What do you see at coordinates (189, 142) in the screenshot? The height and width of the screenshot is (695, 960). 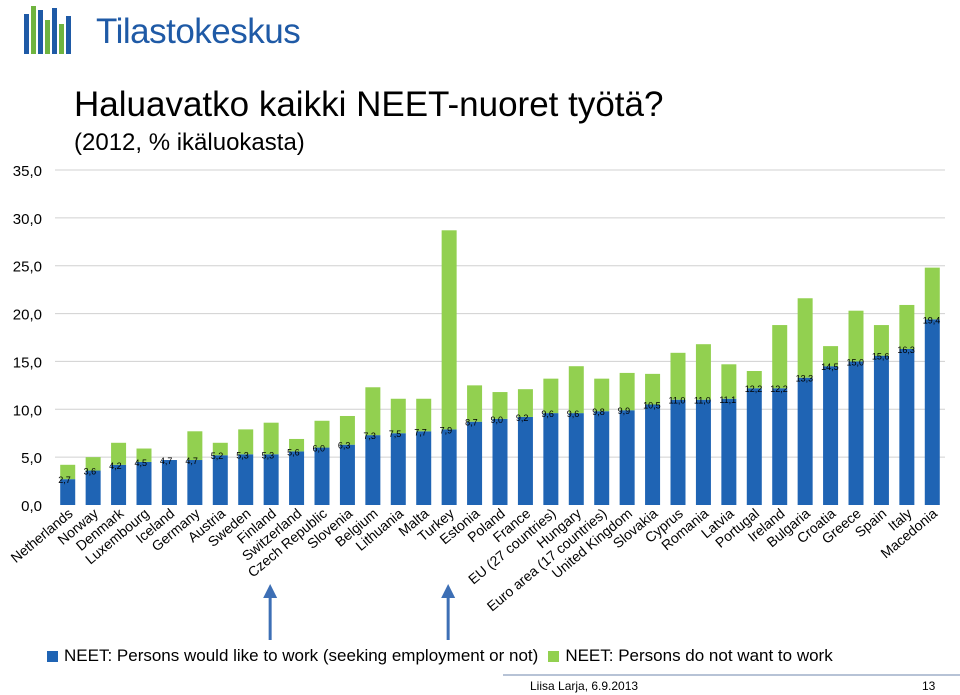 I see `chart-subtitle: (2012, % ikäluokasta)` at bounding box center [189, 142].